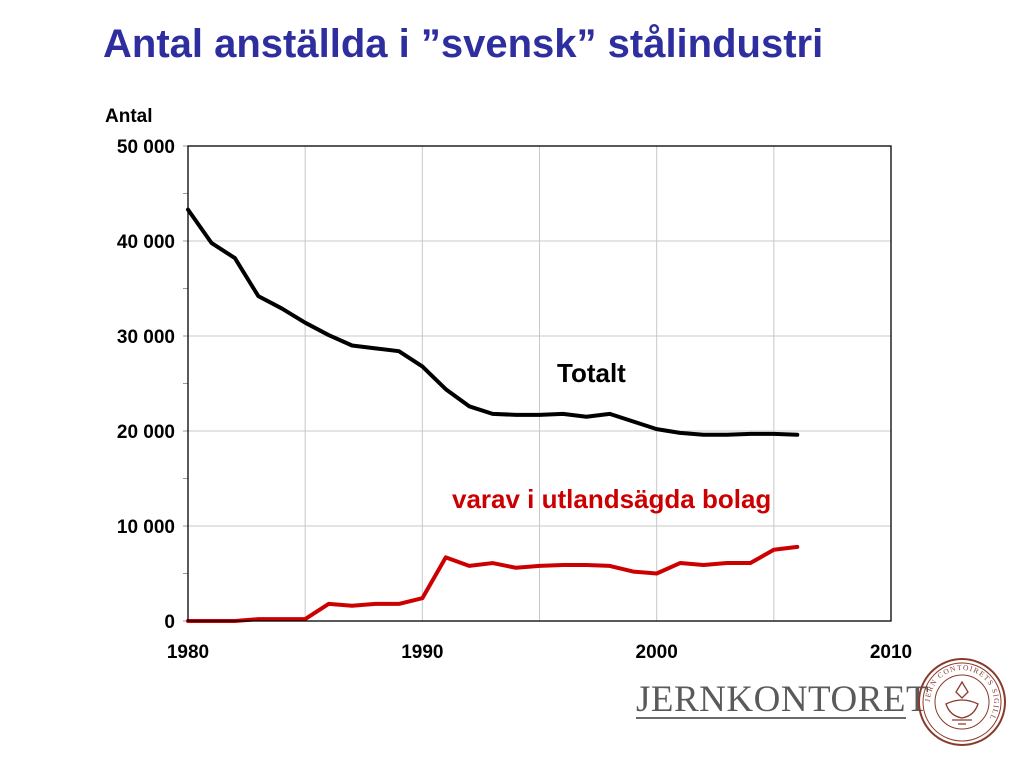 The height and width of the screenshot is (768, 1024). Describe the element at coordinates (146, 147) in the screenshot. I see `y-tick-label: 50 000` at that location.